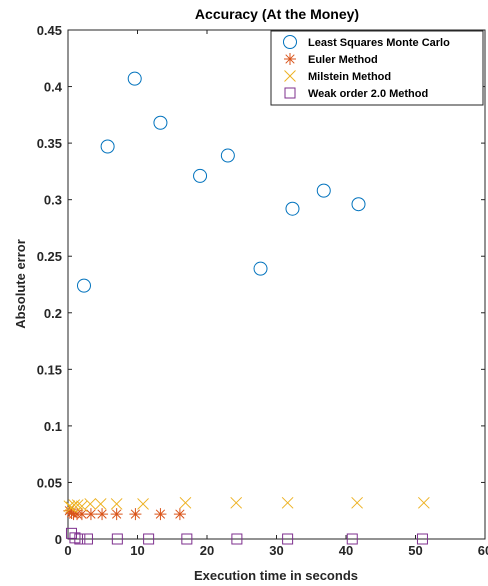 The image size is (488, 586). I want to click on x-tick-label: 30, so click(276, 550).